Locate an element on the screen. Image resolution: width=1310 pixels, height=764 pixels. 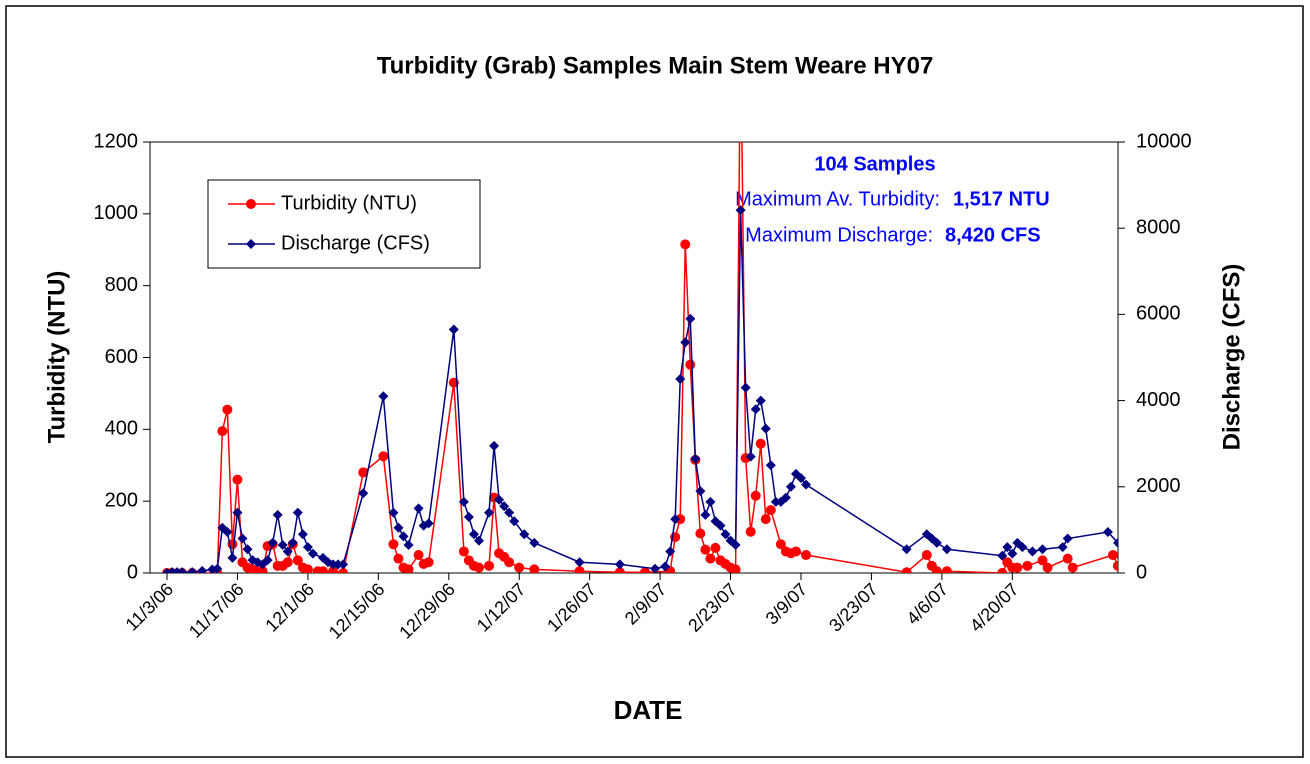
y2-axis-title: Discharge (CFS) is located at coordinates (1231, 357).